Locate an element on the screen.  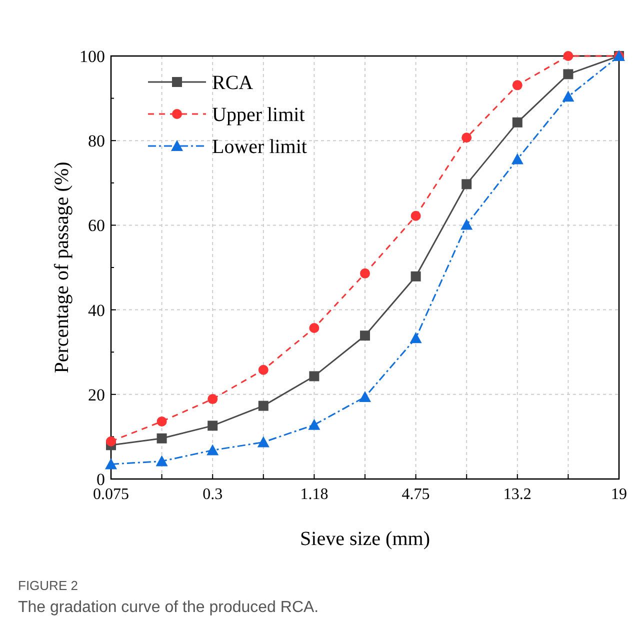
text: The gradation curve of the produced RCA. is located at coordinates (168, 607).